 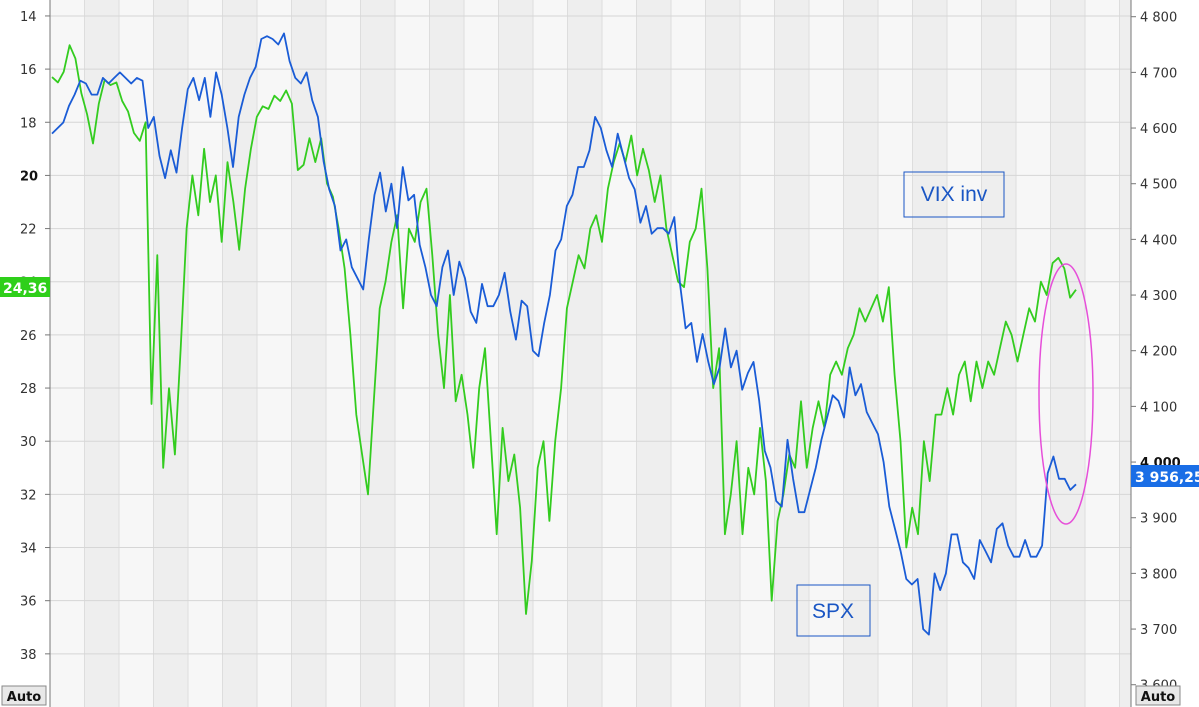 I want to click on right-auto-label: Auto, so click(x=1158, y=697).